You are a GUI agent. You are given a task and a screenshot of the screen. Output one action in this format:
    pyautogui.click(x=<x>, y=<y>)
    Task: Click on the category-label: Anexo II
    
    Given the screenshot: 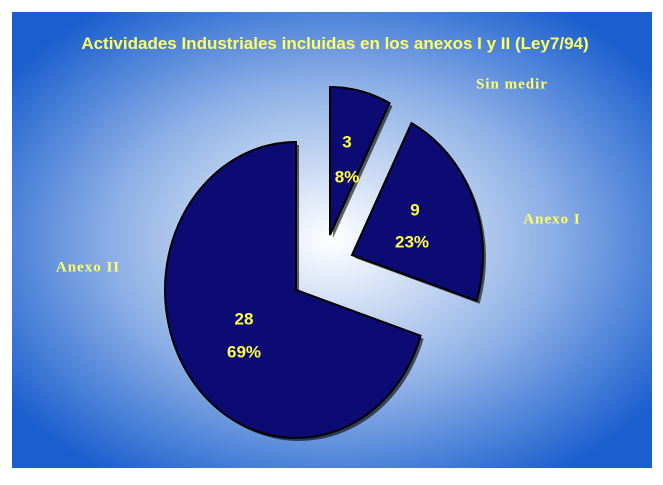 What is the action you would take?
    pyautogui.click(x=88, y=267)
    